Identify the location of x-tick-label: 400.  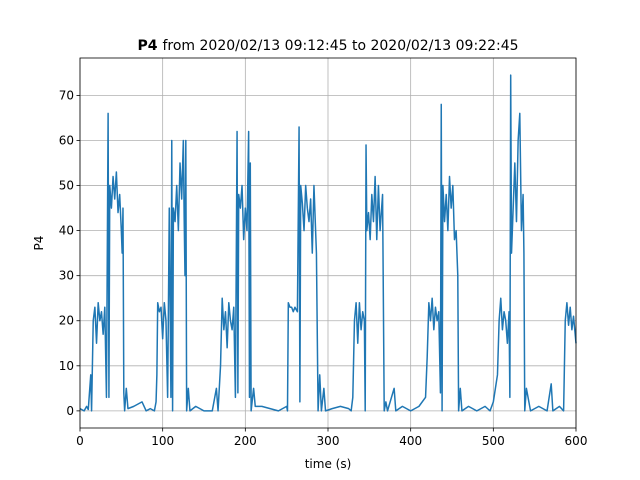
(410, 441).